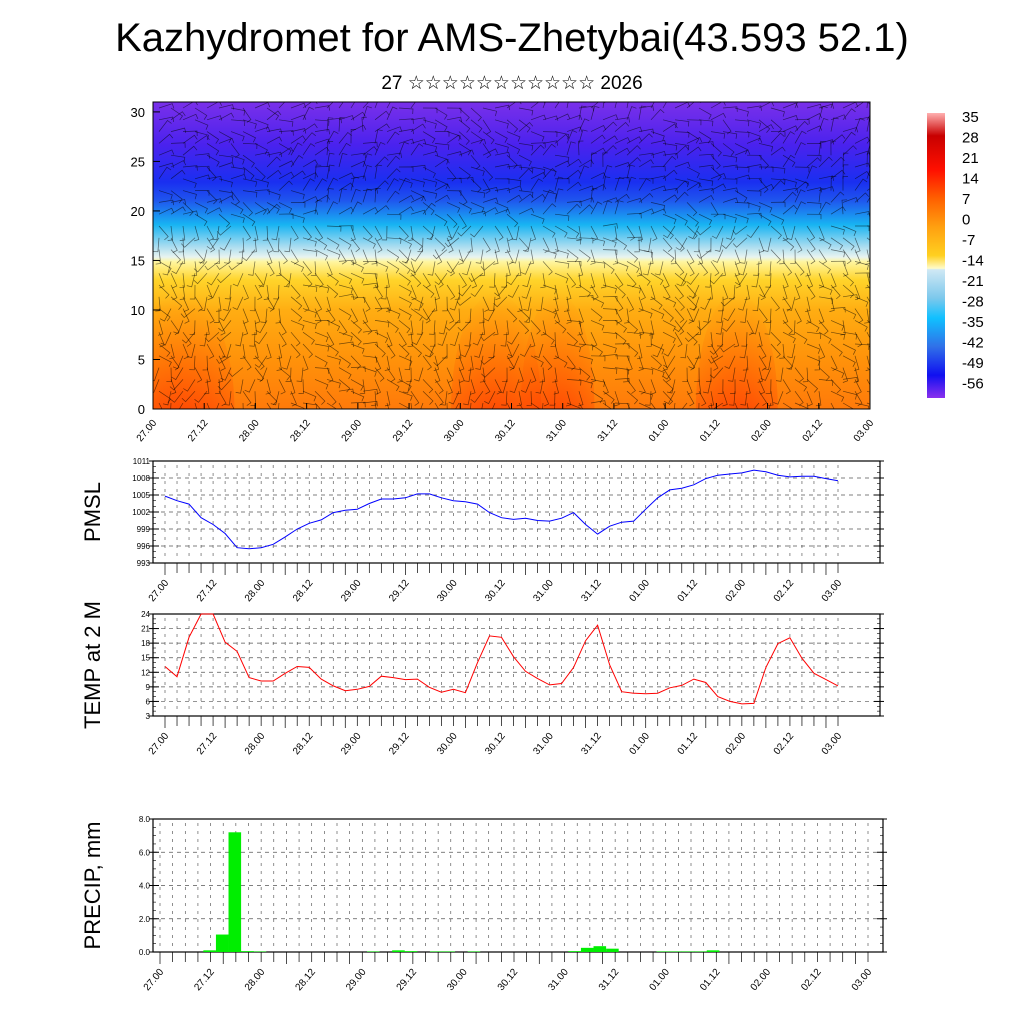 The height and width of the screenshot is (1024, 1024). What do you see at coordinates (305, 980) in the screenshot?
I see `x-tick-label: 28.12` at bounding box center [305, 980].